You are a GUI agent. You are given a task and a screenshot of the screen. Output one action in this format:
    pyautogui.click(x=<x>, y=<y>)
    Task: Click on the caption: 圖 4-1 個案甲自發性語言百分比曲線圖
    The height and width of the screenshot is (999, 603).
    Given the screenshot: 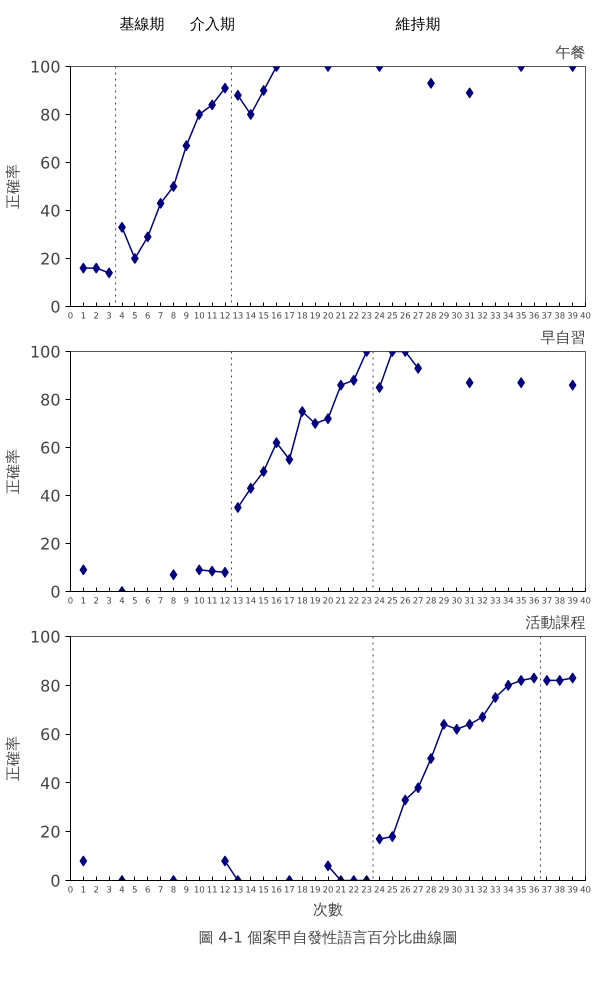 What is the action you would take?
    pyautogui.click(x=328, y=937)
    